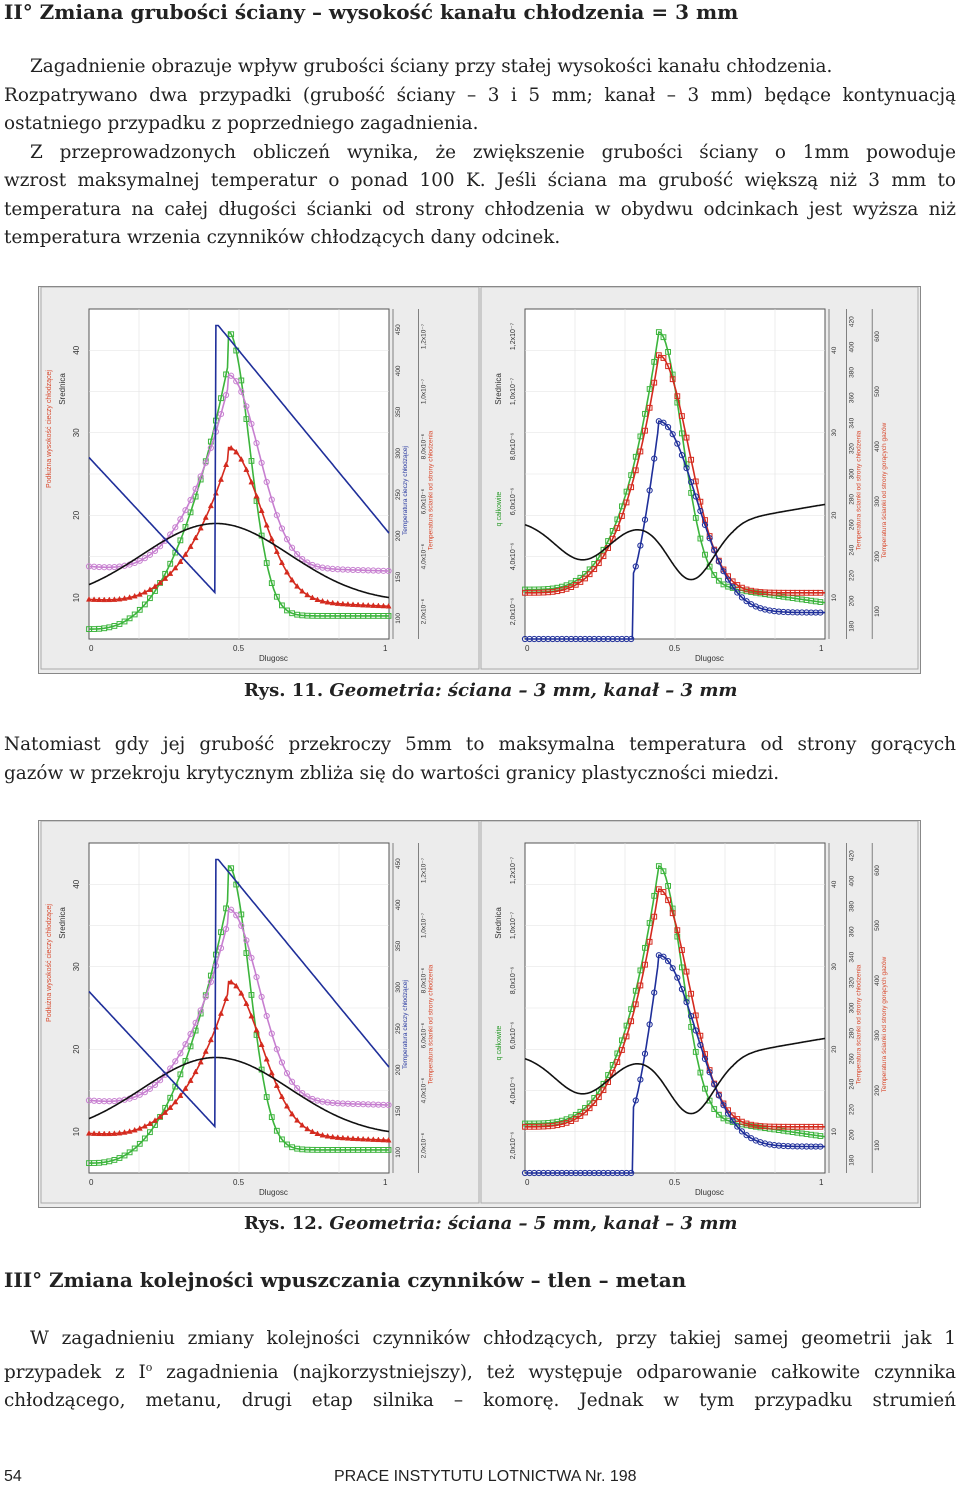  What do you see at coordinates (398, 945) in the screenshot?
I see `tick-label: 350` at bounding box center [398, 945].